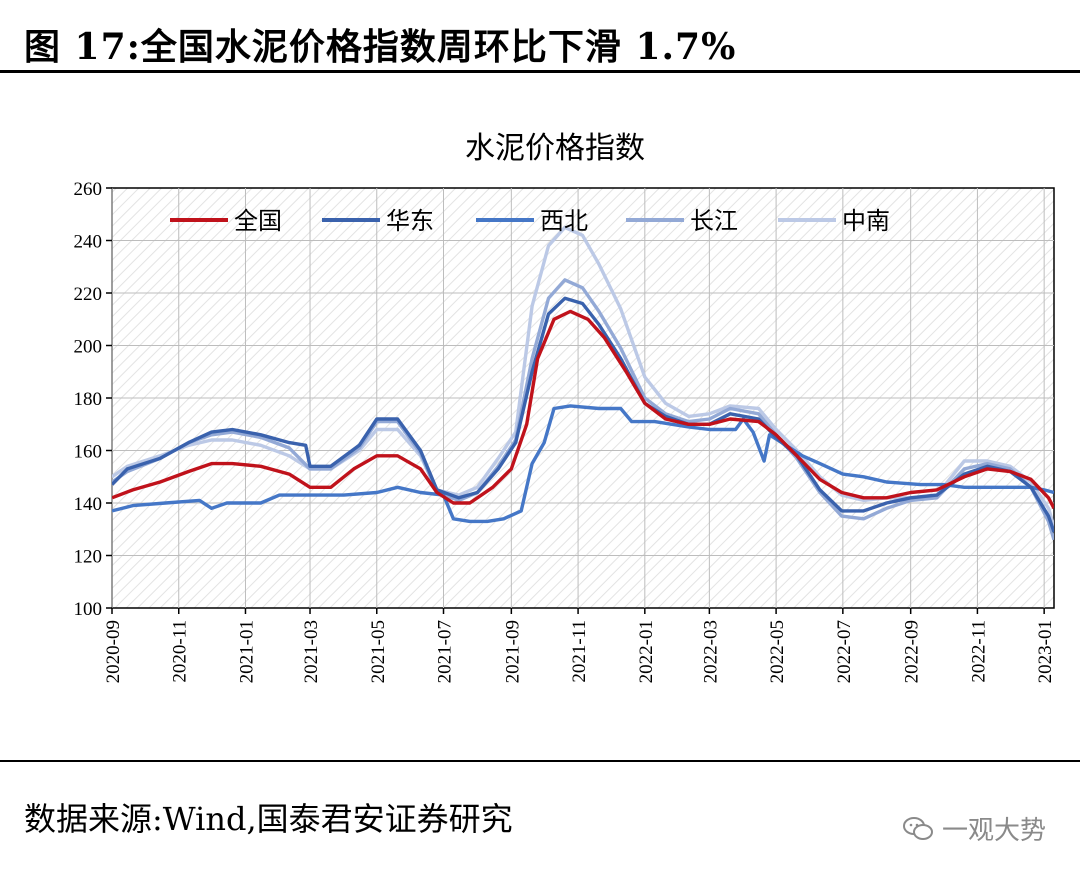  What do you see at coordinates (564, 221) in the screenshot?
I see `legend-label: 西北` at bounding box center [564, 221].